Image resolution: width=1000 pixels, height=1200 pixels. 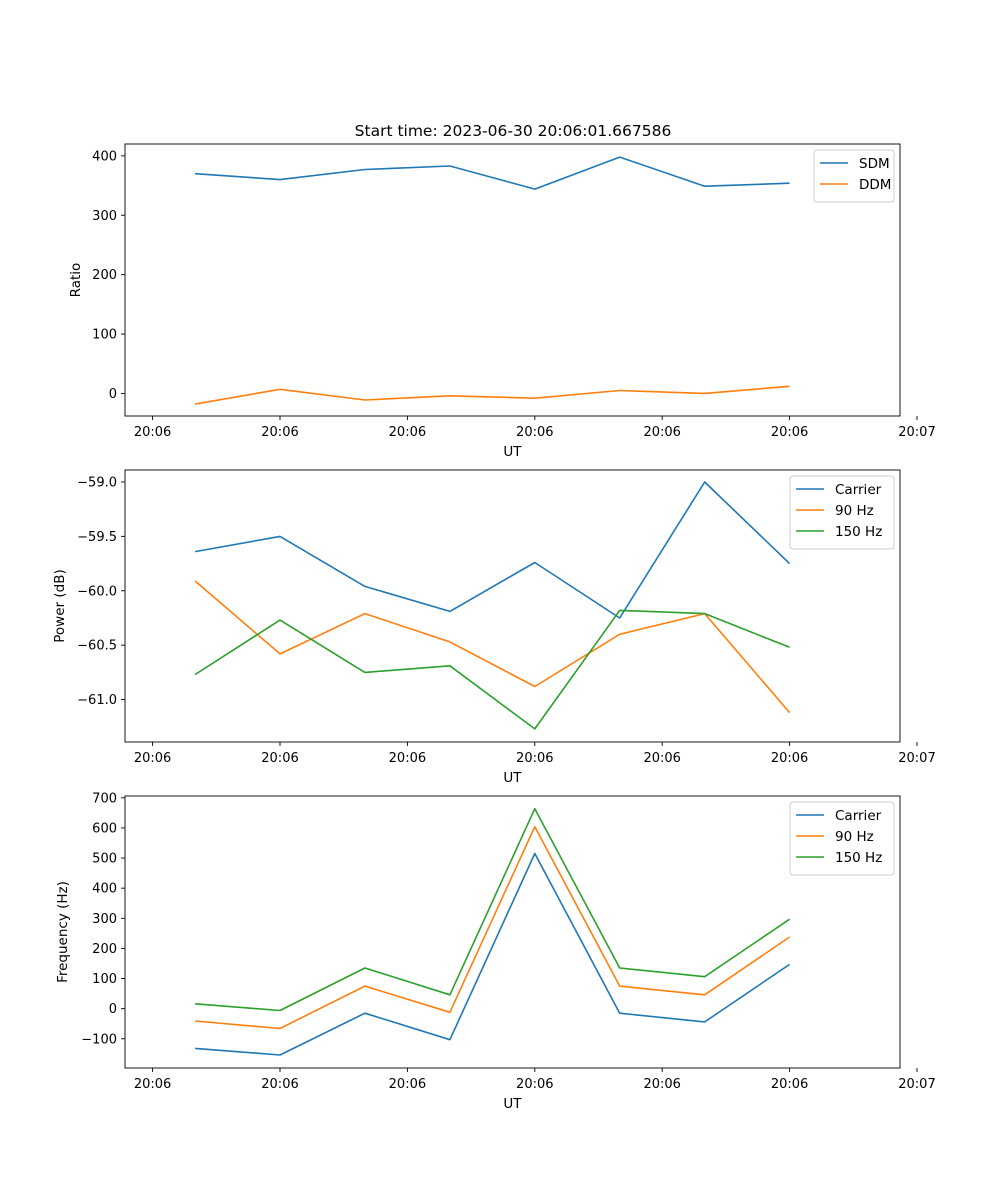 What do you see at coordinates (104, 859) in the screenshot?
I see `y-tick-label: 500` at bounding box center [104, 859].